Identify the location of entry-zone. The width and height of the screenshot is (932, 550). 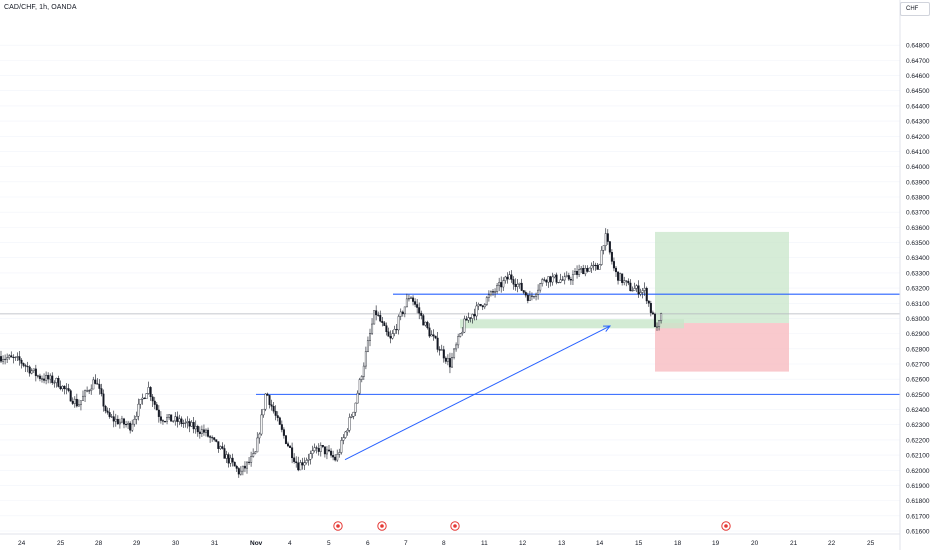
(572, 324).